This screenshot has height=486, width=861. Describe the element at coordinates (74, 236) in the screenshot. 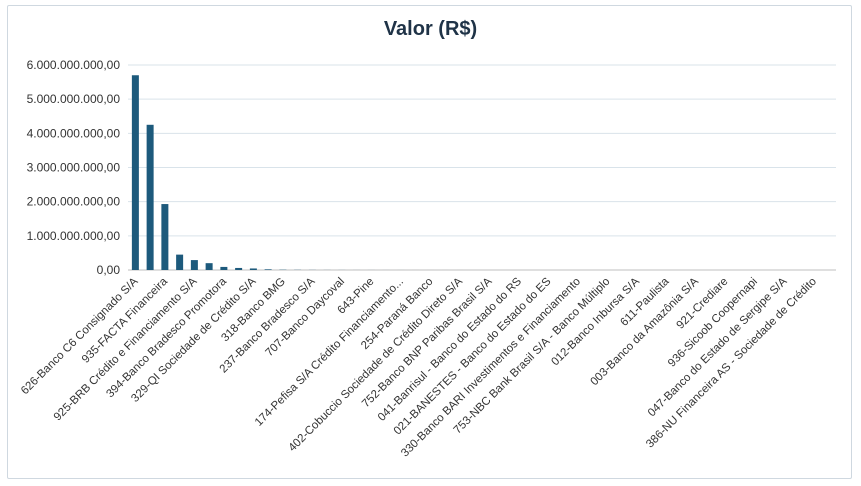

I see `y-tick-label: 1.000.000.000,00` at that location.